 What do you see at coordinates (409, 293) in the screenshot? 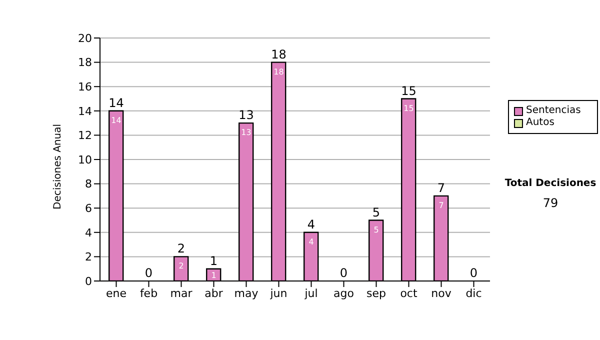
I see `x-tick-label: oct` at bounding box center [409, 293].